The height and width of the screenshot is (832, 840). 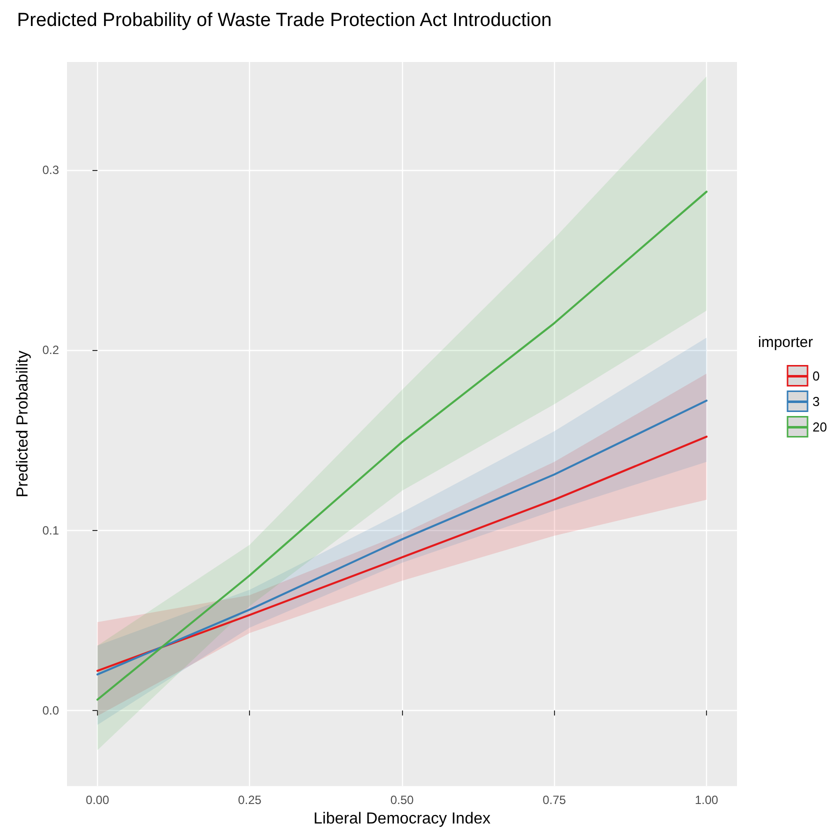 I want to click on y-tick-label: 0.1, so click(x=51, y=530).